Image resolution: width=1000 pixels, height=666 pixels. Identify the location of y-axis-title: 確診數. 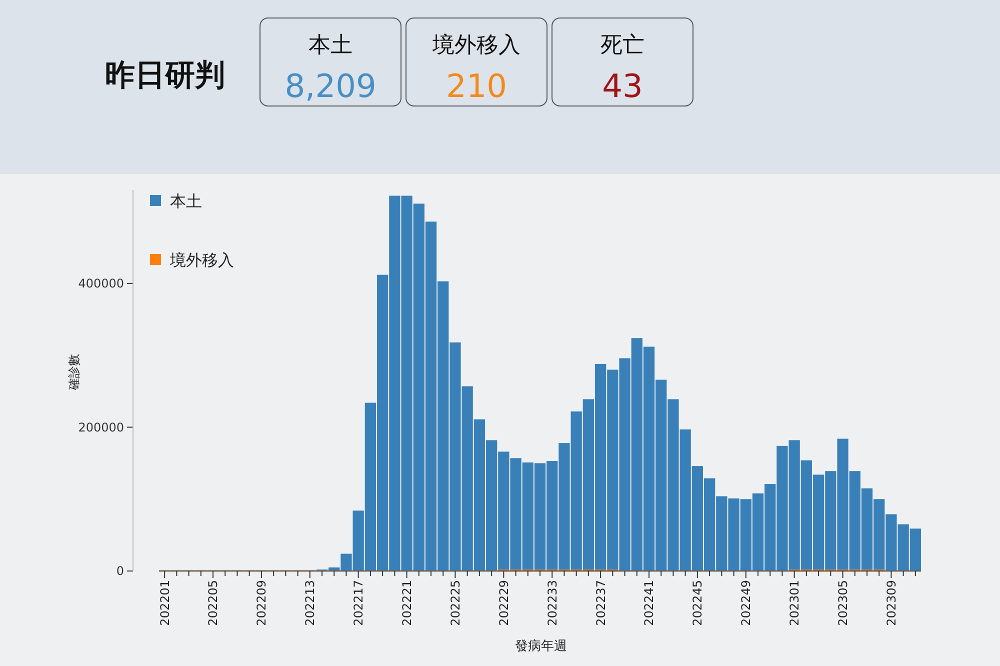
(74, 372).